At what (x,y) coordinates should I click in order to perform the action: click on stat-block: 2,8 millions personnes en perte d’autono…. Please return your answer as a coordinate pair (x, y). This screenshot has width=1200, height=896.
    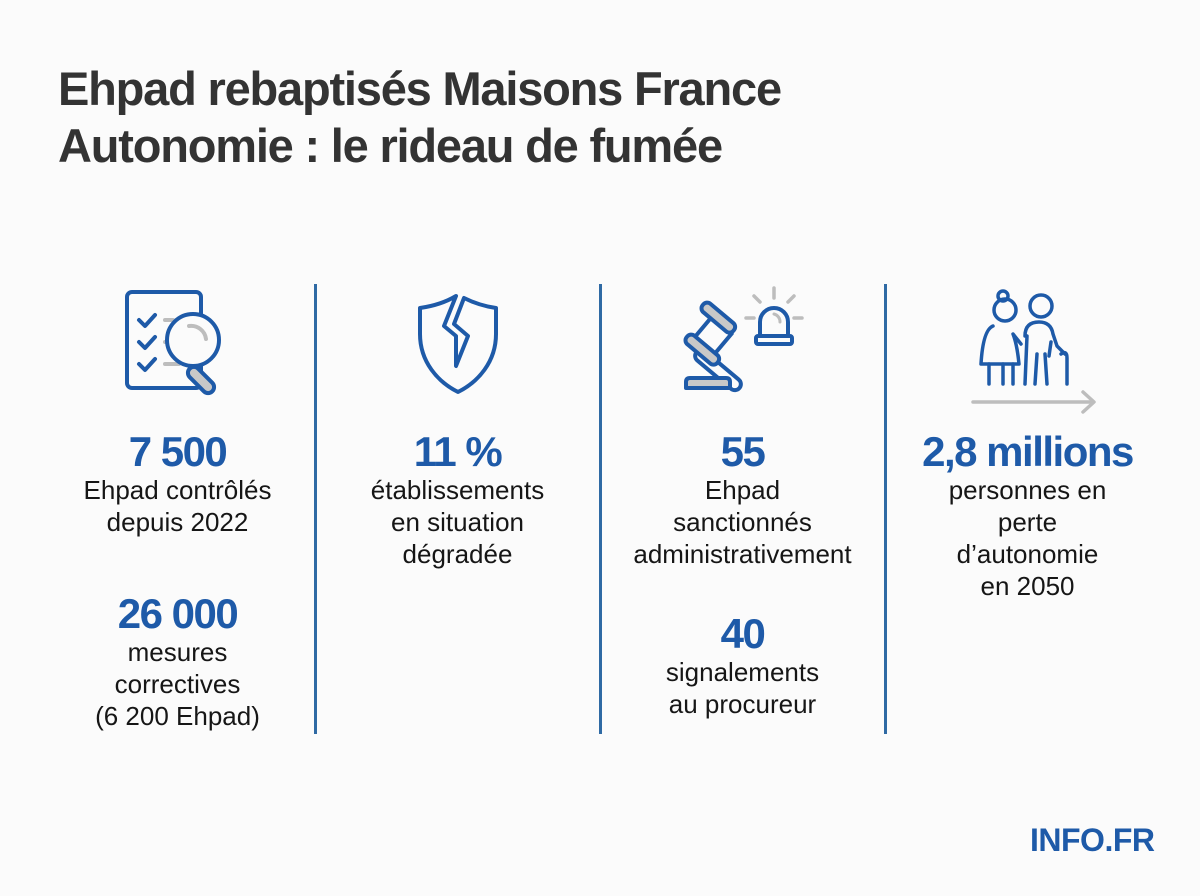
    Looking at the image, I should click on (1027, 516).